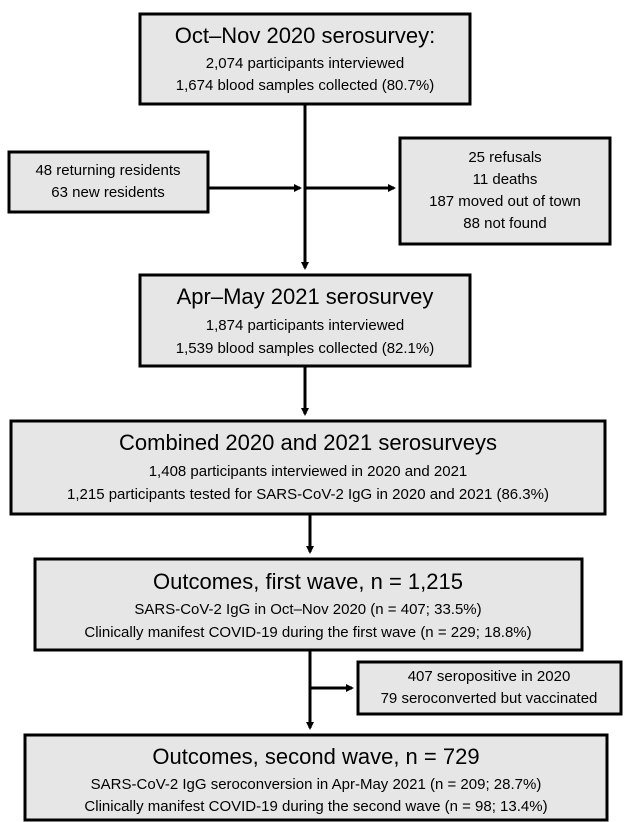 The height and width of the screenshot is (822, 628). What do you see at coordinates (107, 192) in the screenshot?
I see `box-line: 63 new residents` at bounding box center [107, 192].